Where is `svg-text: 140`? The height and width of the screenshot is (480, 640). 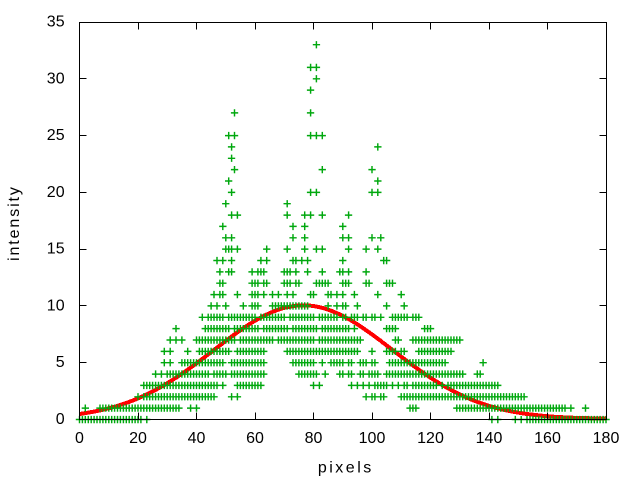
svg-text: 140 is located at coordinates (489, 438).